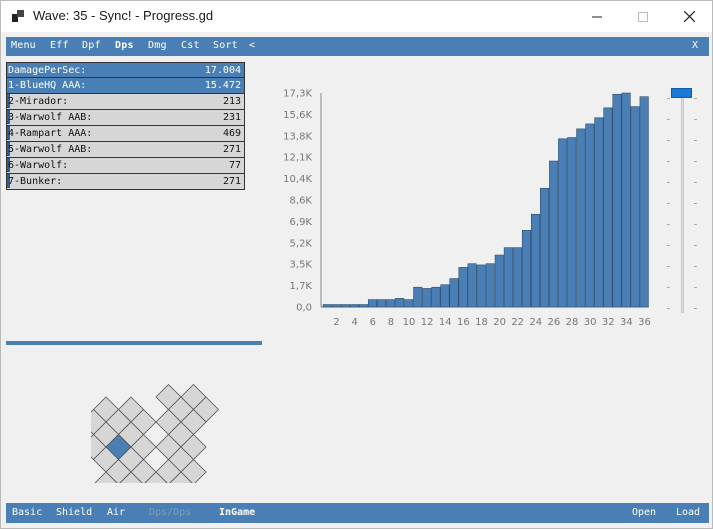 The width and height of the screenshot is (713, 529). I want to click on y-tick-label: 6,9K, so click(301, 222).